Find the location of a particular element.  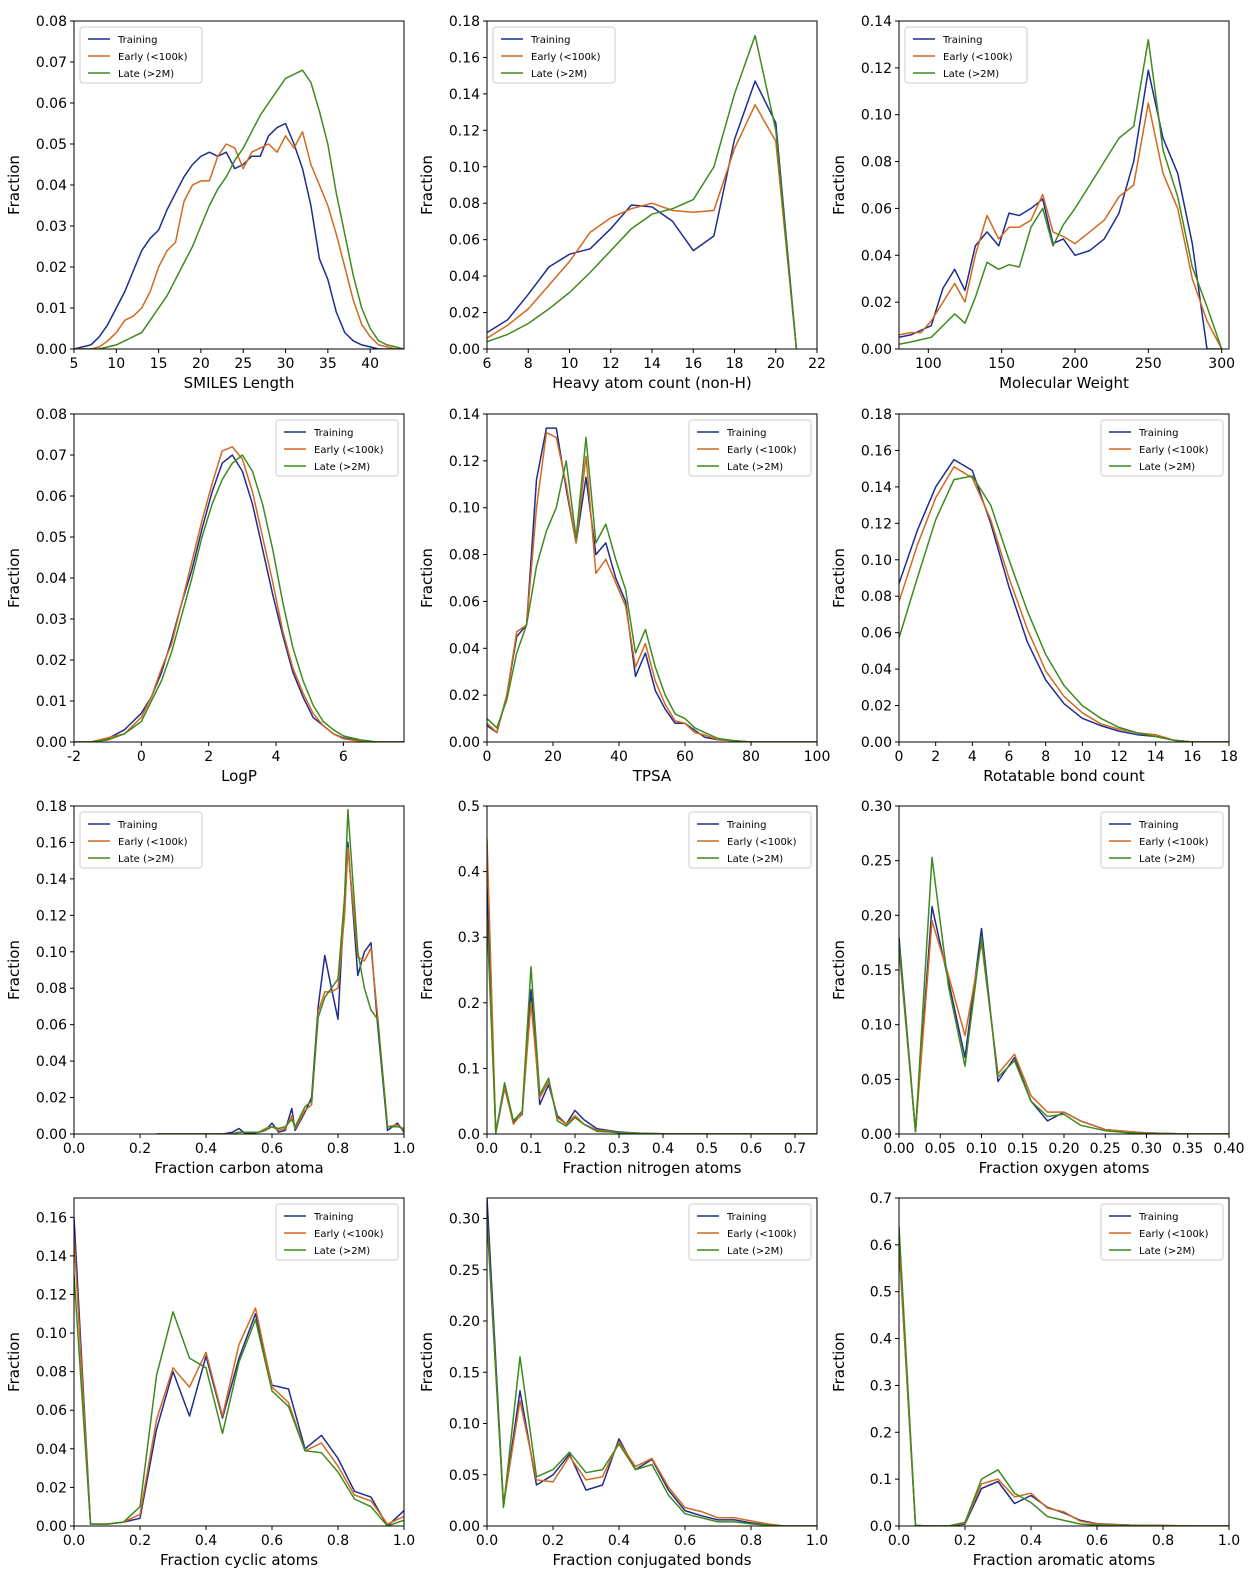

y-tick-label: 0.08 is located at coordinates (876, 163).